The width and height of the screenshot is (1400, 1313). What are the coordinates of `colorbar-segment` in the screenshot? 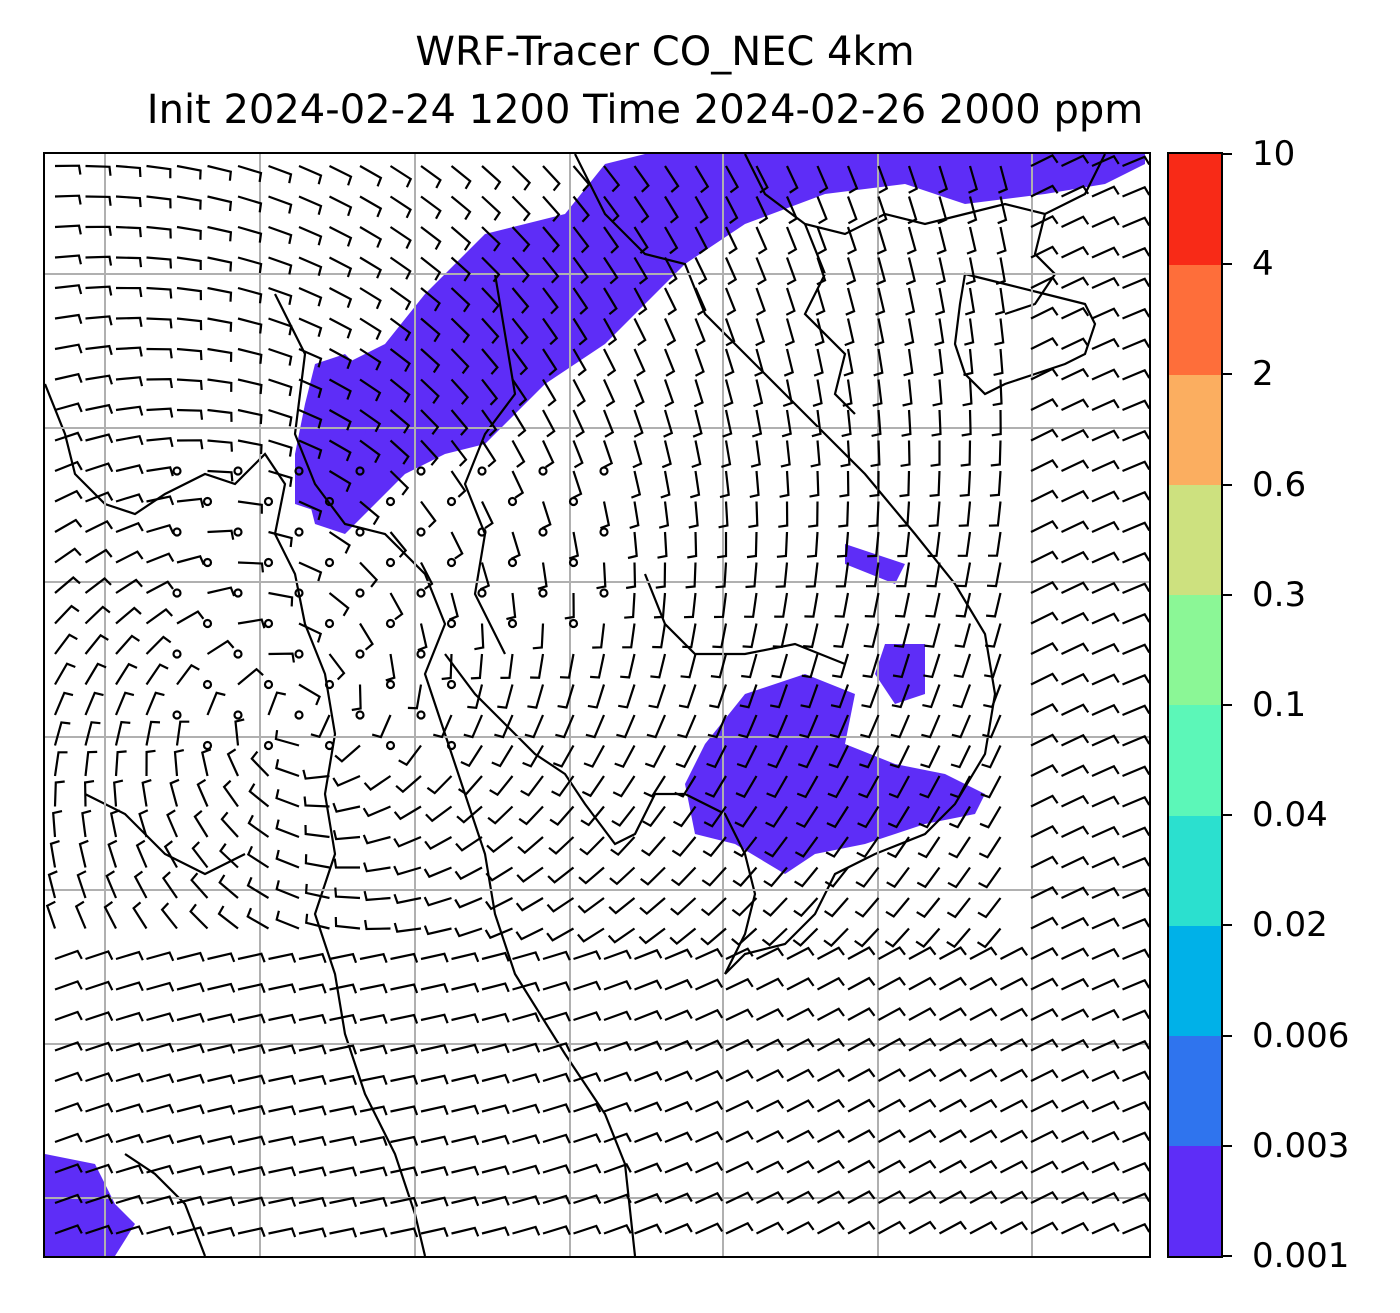 It's located at (1195, 981).